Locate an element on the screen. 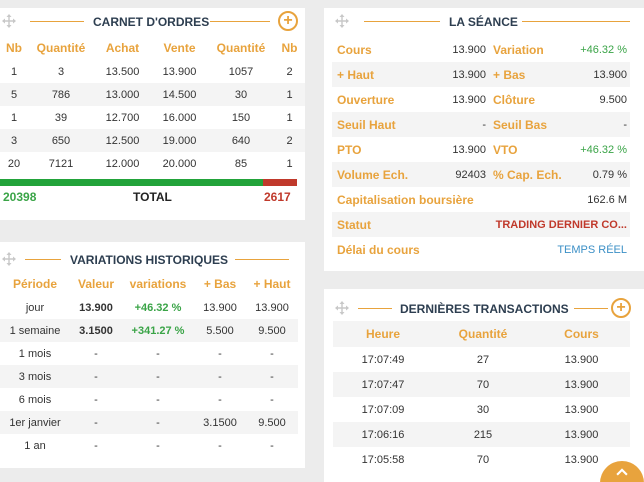 The width and height of the screenshot is (644, 482). delai-row: Délai du cours TEMPS RÉEL is located at coordinates (481, 249).